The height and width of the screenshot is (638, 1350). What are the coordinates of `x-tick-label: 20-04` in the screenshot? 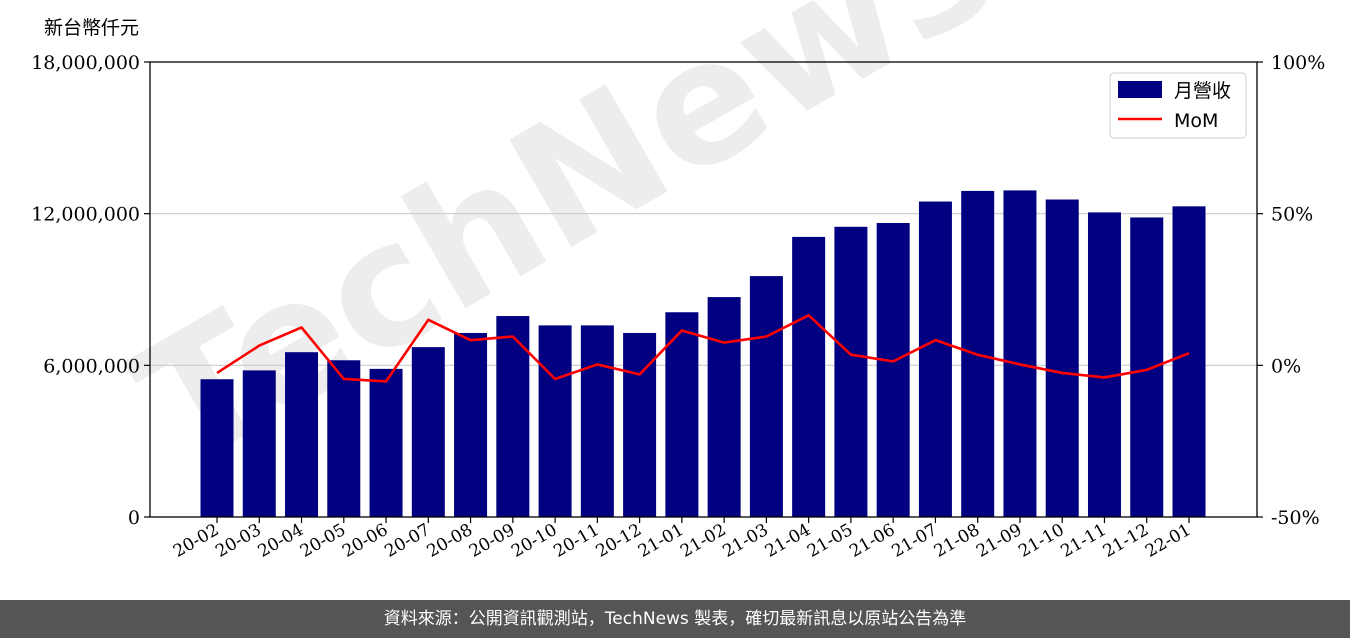 It's located at (281, 541).